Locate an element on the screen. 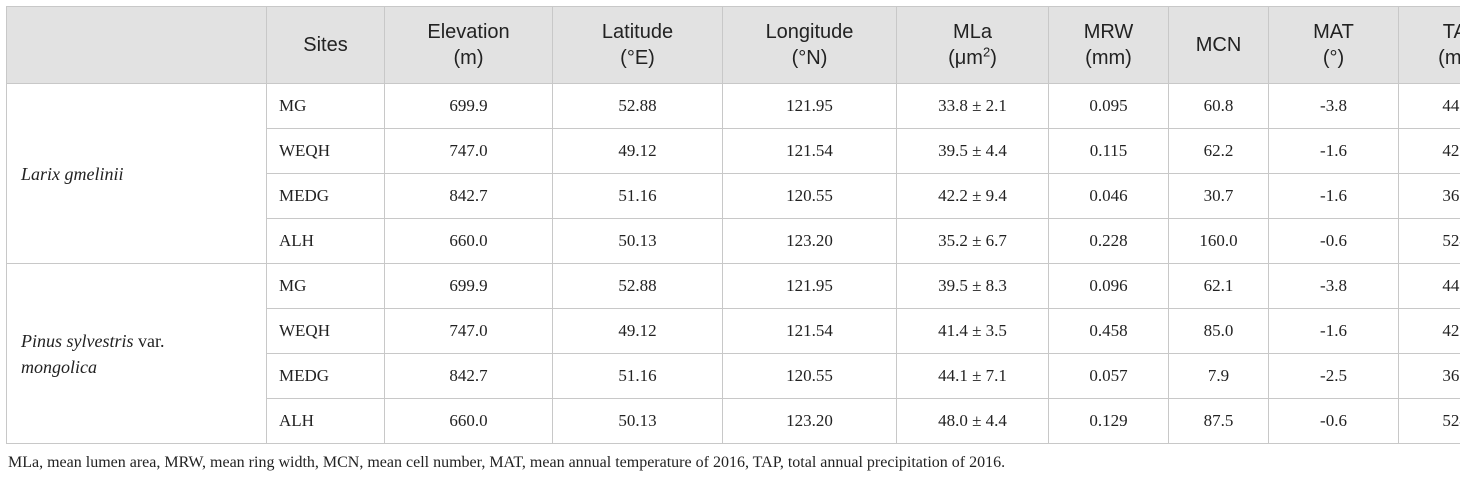 The height and width of the screenshot is (498, 1460). cell-mla: 35.2 ± 6.7 is located at coordinates (972, 241).